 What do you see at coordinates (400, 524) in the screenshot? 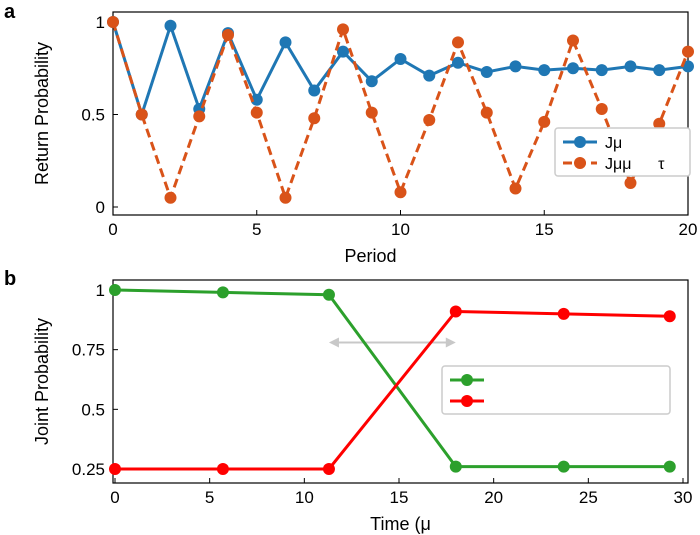
I see `x-axis-label: Time (μ` at bounding box center [400, 524].